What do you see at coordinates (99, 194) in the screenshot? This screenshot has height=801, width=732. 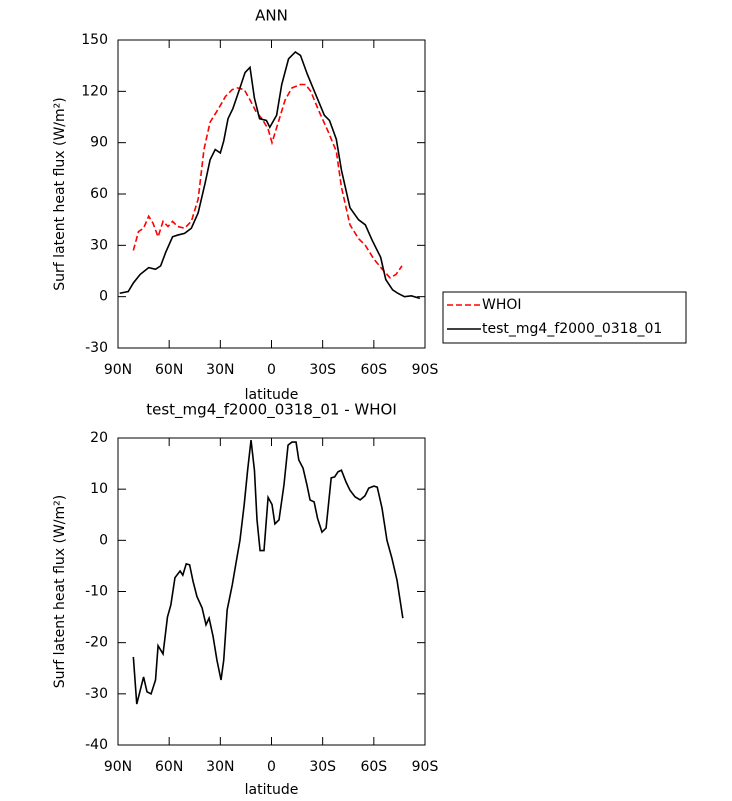 I see `y-tick-label: 60` at bounding box center [99, 194].